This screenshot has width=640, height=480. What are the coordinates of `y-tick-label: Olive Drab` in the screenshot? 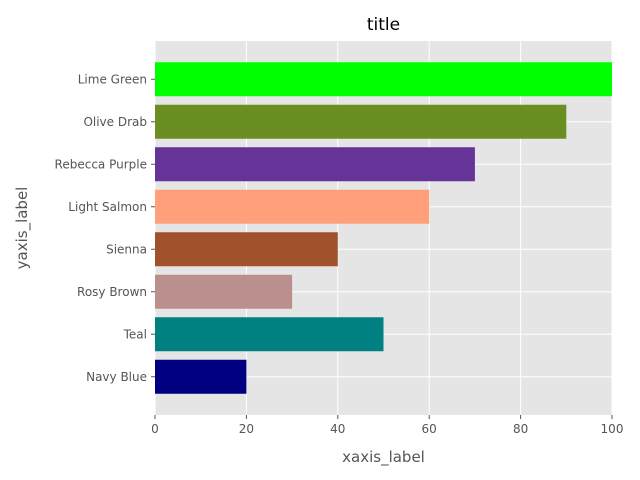 It's located at (115, 122).